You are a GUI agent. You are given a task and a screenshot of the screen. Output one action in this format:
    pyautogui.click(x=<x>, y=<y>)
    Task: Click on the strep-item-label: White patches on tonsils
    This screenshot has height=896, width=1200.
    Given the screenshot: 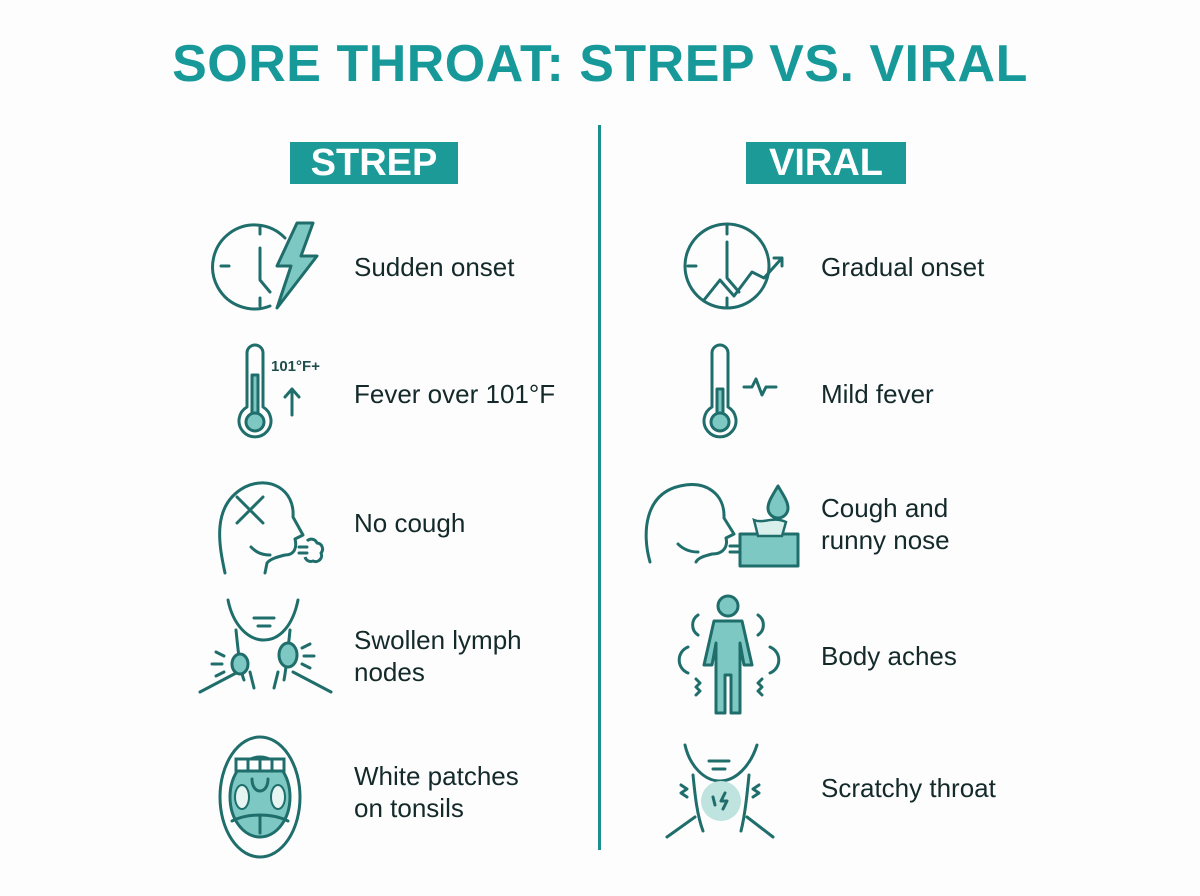 What is the action you would take?
    pyautogui.click(x=436, y=792)
    